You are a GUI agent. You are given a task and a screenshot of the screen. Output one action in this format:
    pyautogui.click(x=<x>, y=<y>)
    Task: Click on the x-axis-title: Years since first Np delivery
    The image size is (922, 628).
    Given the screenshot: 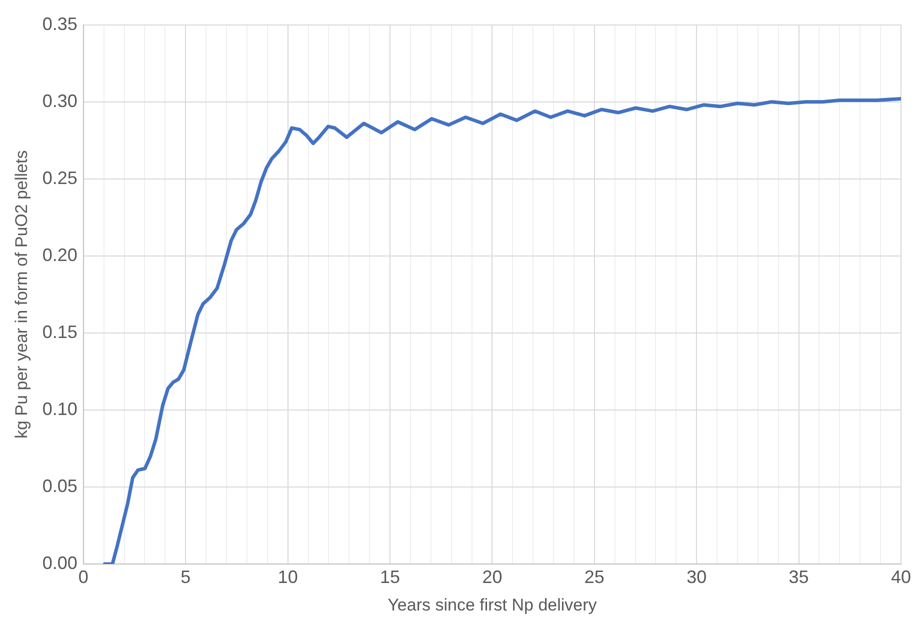 What is the action you would take?
    pyautogui.click(x=493, y=604)
    